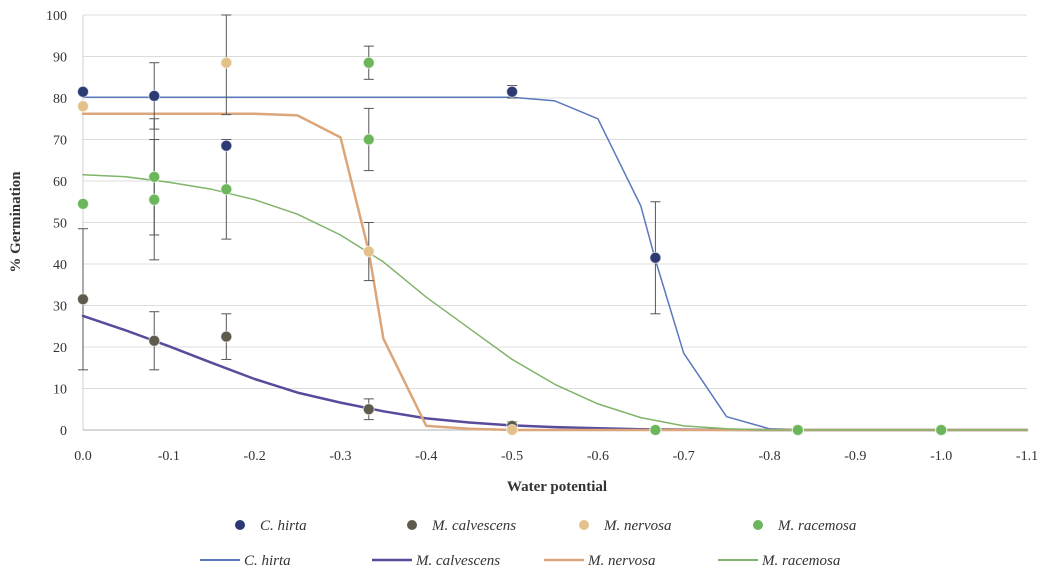  I want to click on x-tick-label: -0.4, so click(426, 456).